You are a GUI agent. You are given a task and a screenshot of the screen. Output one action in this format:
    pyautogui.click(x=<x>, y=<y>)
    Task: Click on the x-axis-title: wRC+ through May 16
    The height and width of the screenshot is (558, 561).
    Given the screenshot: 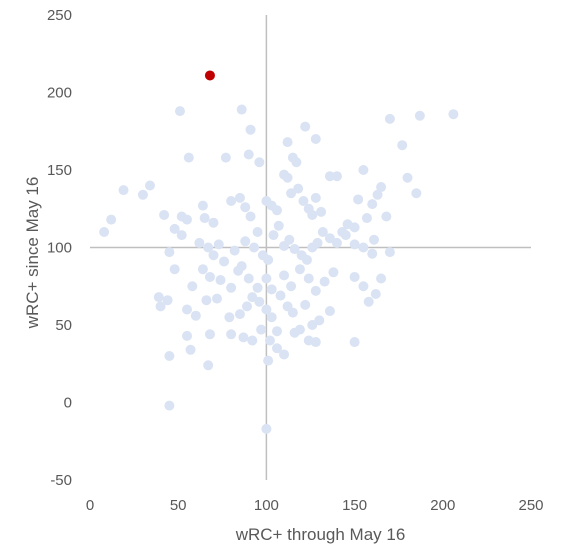 What is the action you would take?
    pyautogui.click(x=320, y=534)
    